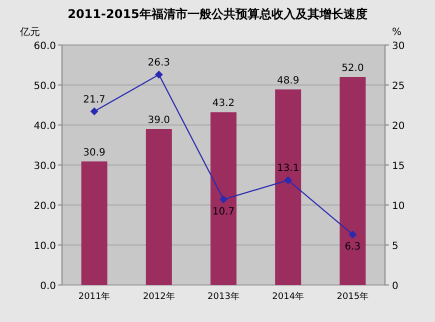 Image resolution: width=435 pixels, height=322 pixels. What do you see at coordinates (288, 296) in the screenshot?
I see `x-tick-label: 2014年` at bounding box center [288, 296].